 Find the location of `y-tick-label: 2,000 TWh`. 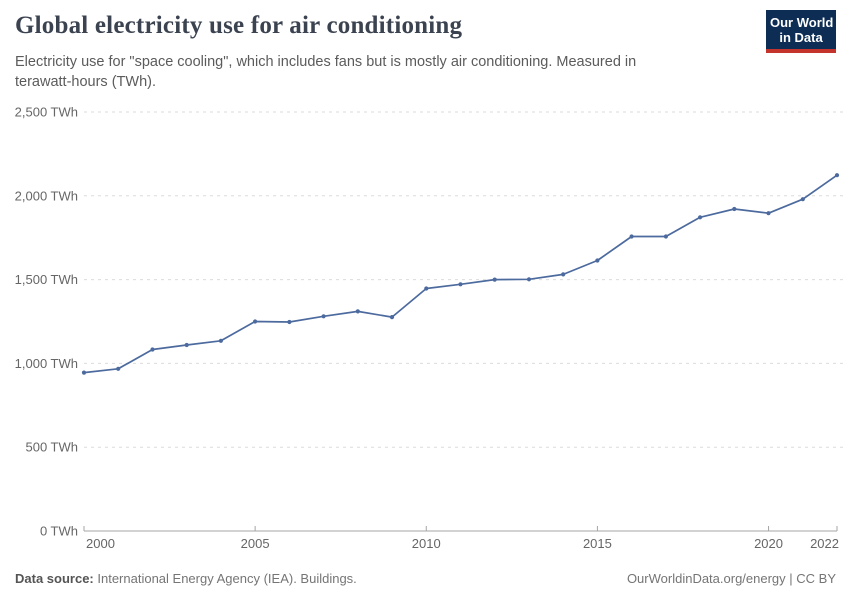

y-tick-label: 2,000 TWh is located at coordinates (46, 195).